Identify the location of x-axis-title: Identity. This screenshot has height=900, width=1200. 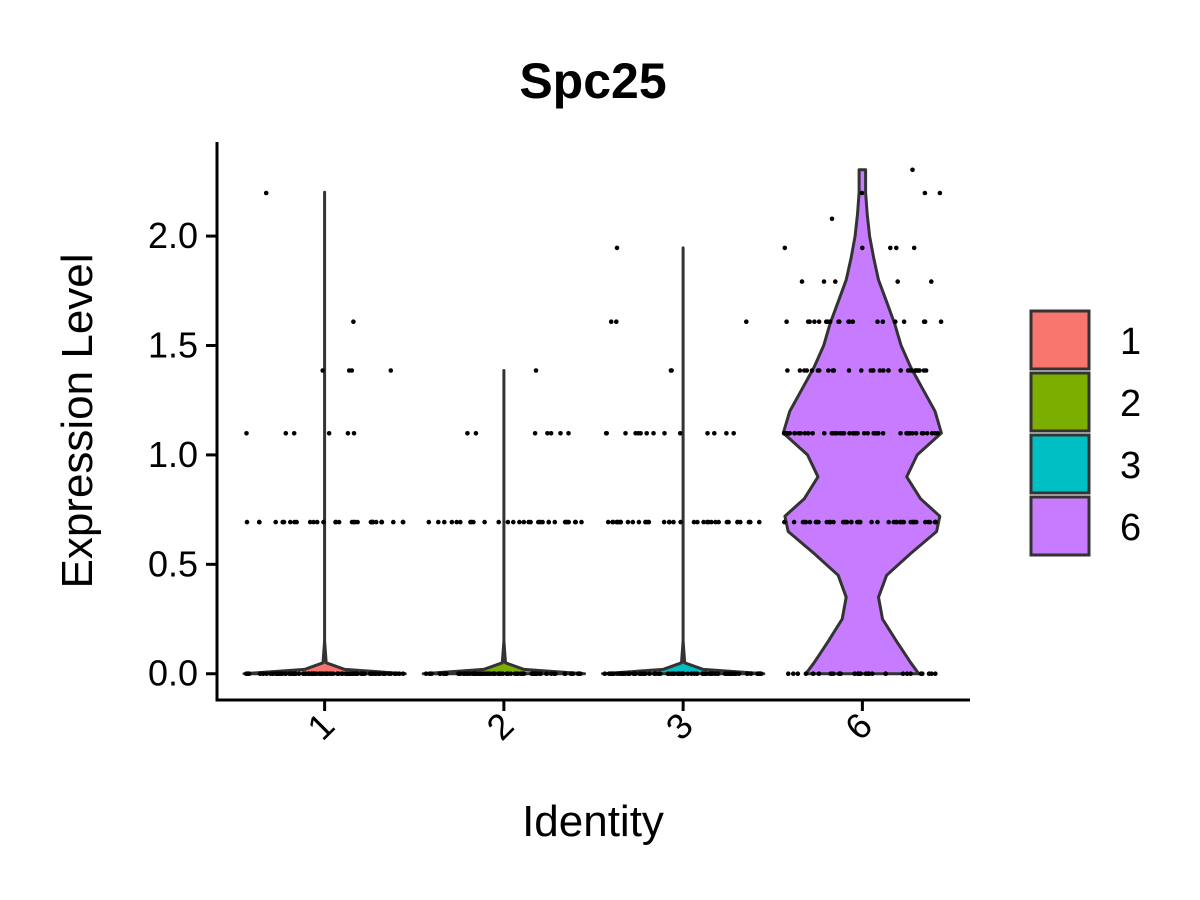
(593, 821).